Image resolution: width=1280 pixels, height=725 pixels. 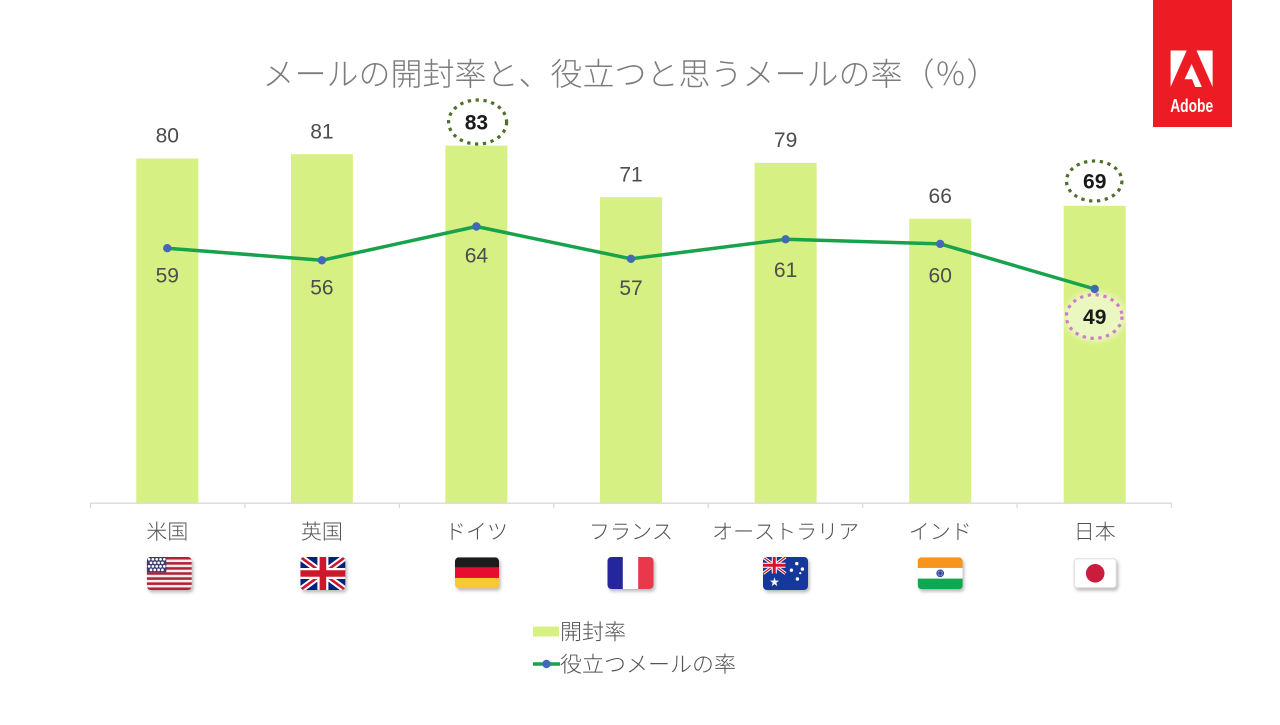 What do you see at coordinates (167, 275) in the screenshot?
I see `svg-text: 59` at bounding box center [167, 275].